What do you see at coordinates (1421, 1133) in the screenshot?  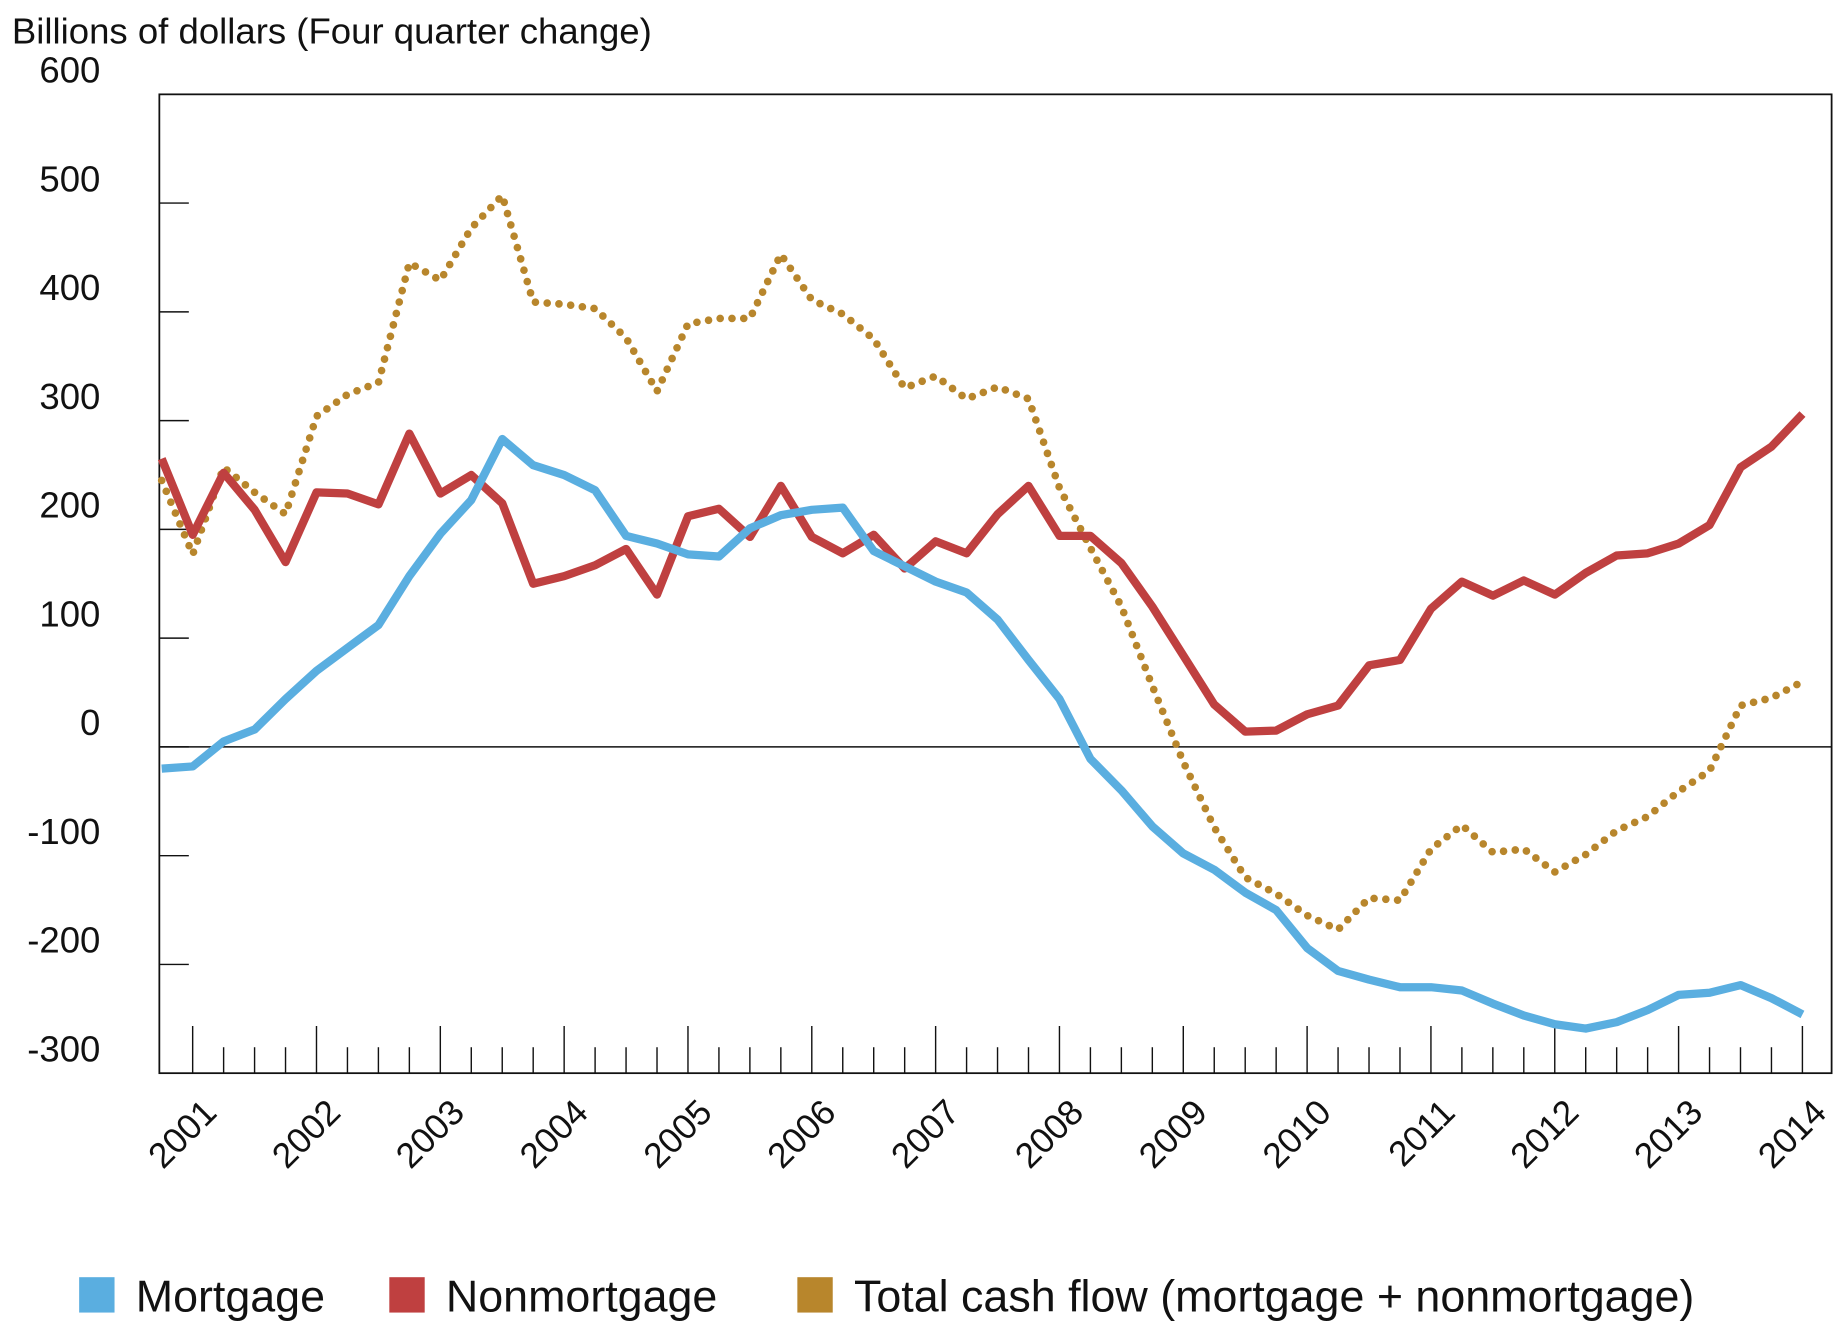 I see `x-tick-label: 2011` at bounding box center [1421, 1133].